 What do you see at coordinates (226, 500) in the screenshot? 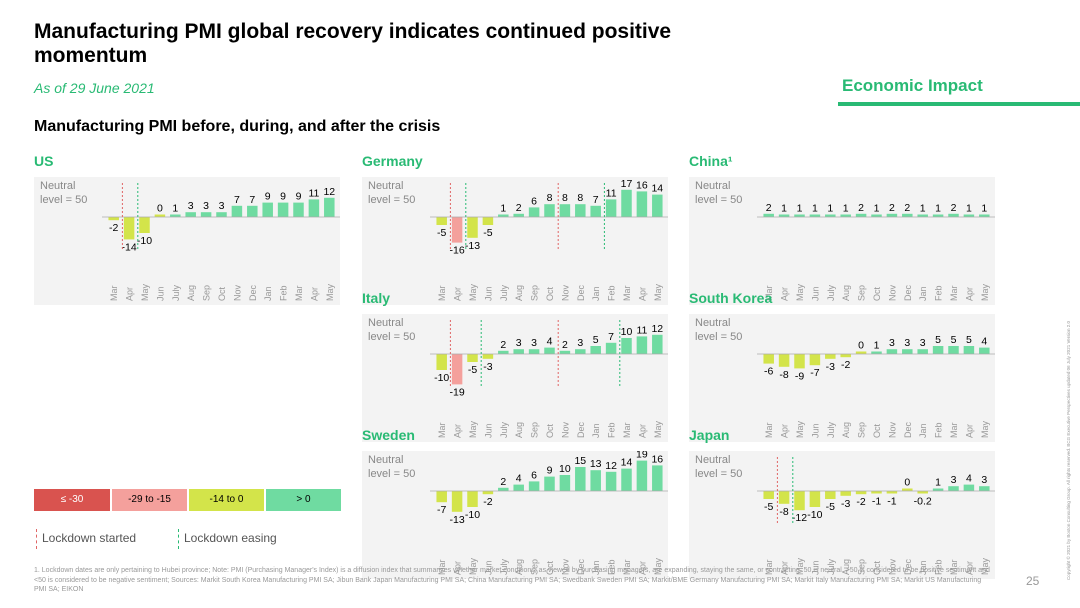
I see `legend-range-14-0: -14 to 0` at bounding box center [226, 500].